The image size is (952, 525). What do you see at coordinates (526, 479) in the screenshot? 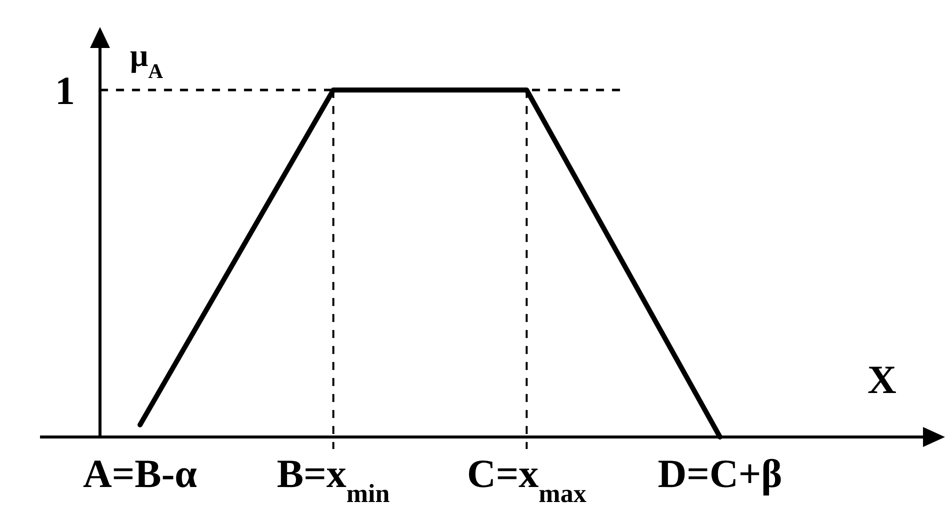
I see `x-tick-label: C=x$_{max}$` at bounding box center [526, 479].